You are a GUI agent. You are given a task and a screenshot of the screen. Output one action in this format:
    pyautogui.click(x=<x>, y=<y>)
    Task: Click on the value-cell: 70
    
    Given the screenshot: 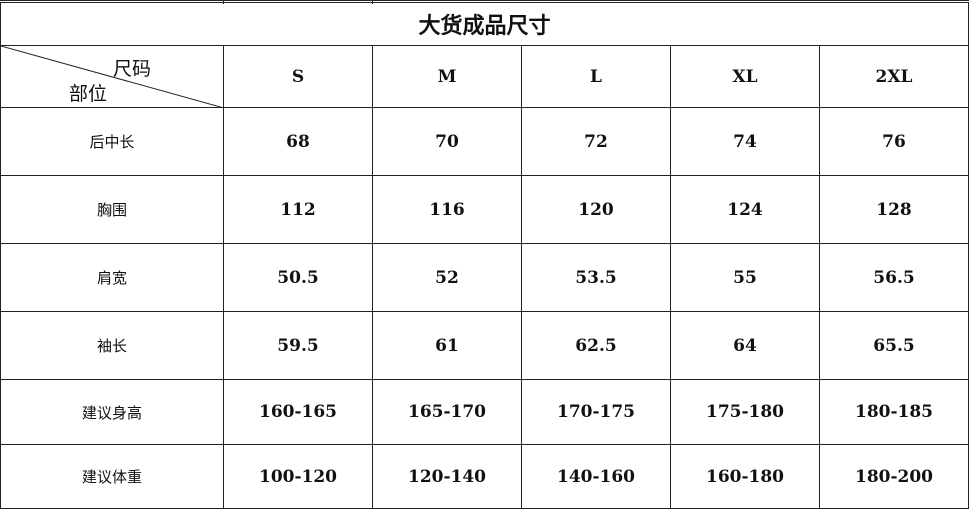 What is the action you would take?
    pyautogui.click(x=447, y=141)
    